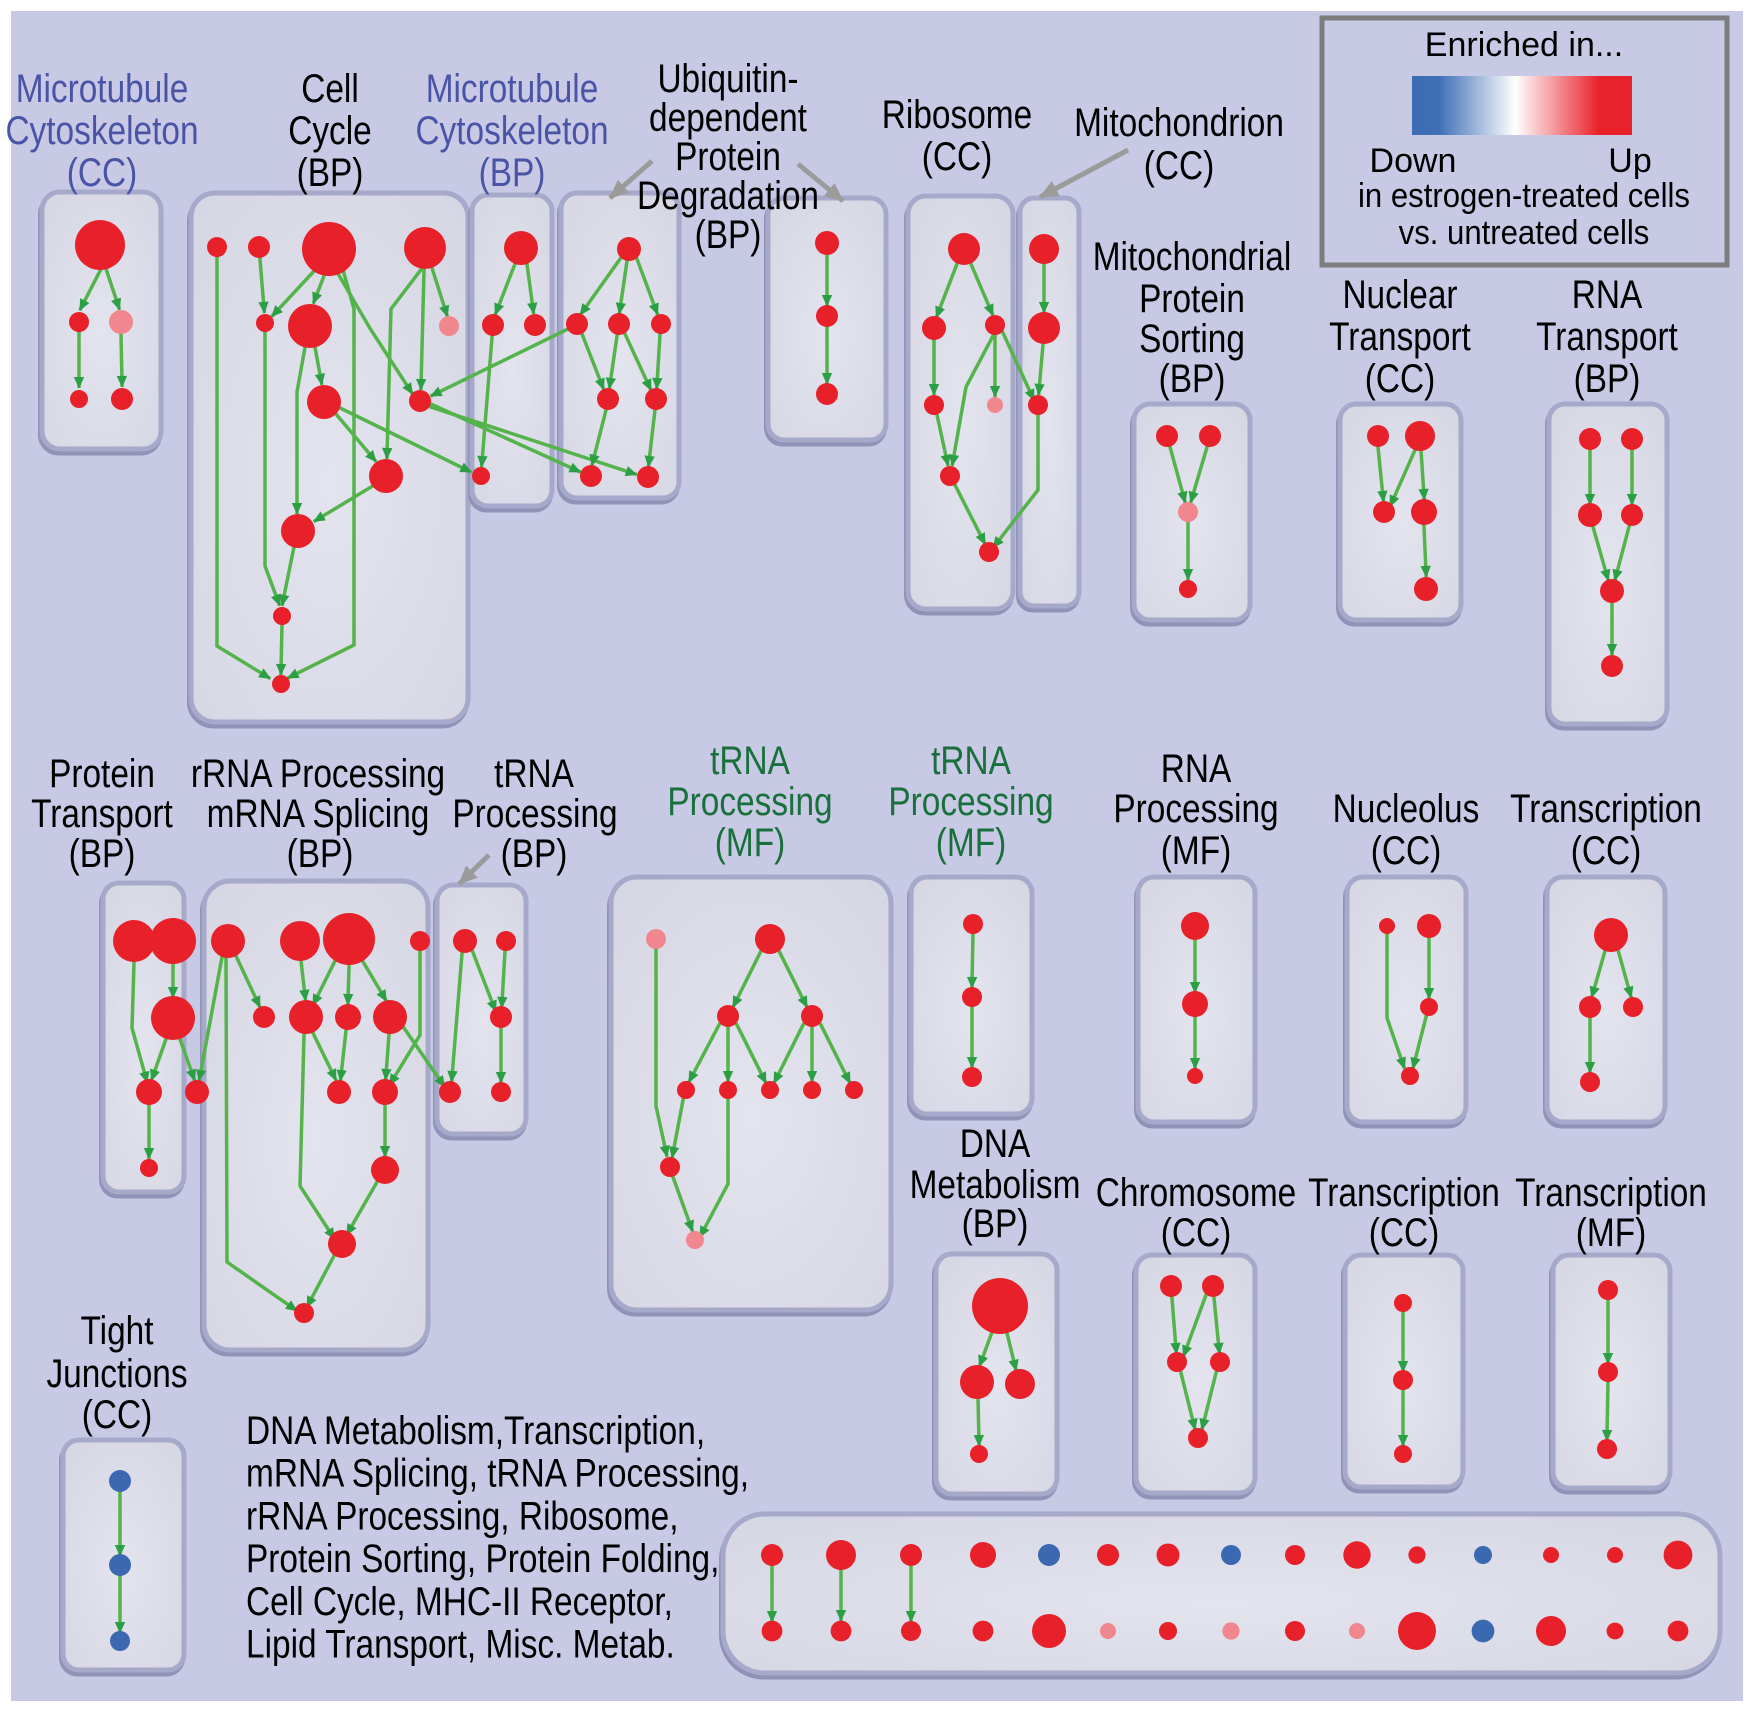 The width and height of the screenshot is (1750, 1715). I want to click on svg-text: rRNA Processing, so click(318, 774).